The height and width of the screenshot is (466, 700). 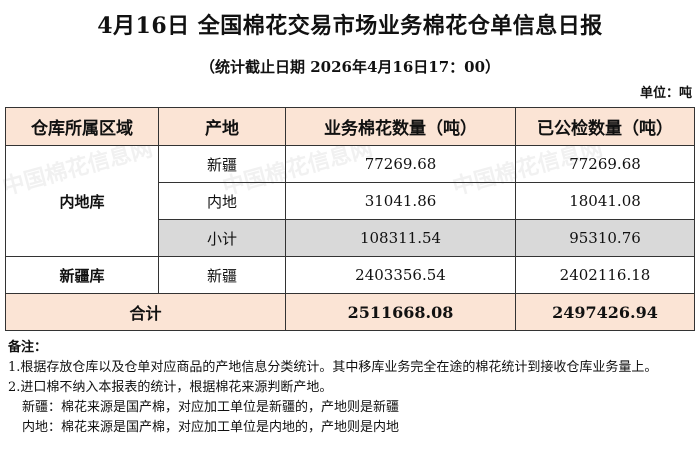 What do you see at coordinates (400, 275) in the screenshot?
I see `business-cell: 2403356.54` at bounding box center [400, 275].